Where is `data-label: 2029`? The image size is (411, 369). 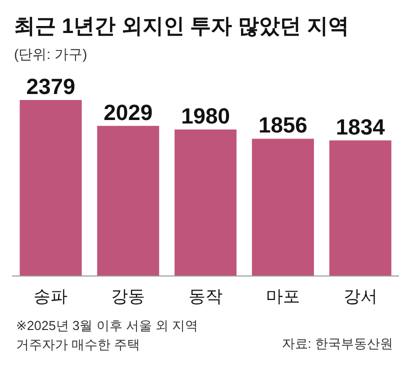
data-label: 2029 is located at coordinates (128, 112).